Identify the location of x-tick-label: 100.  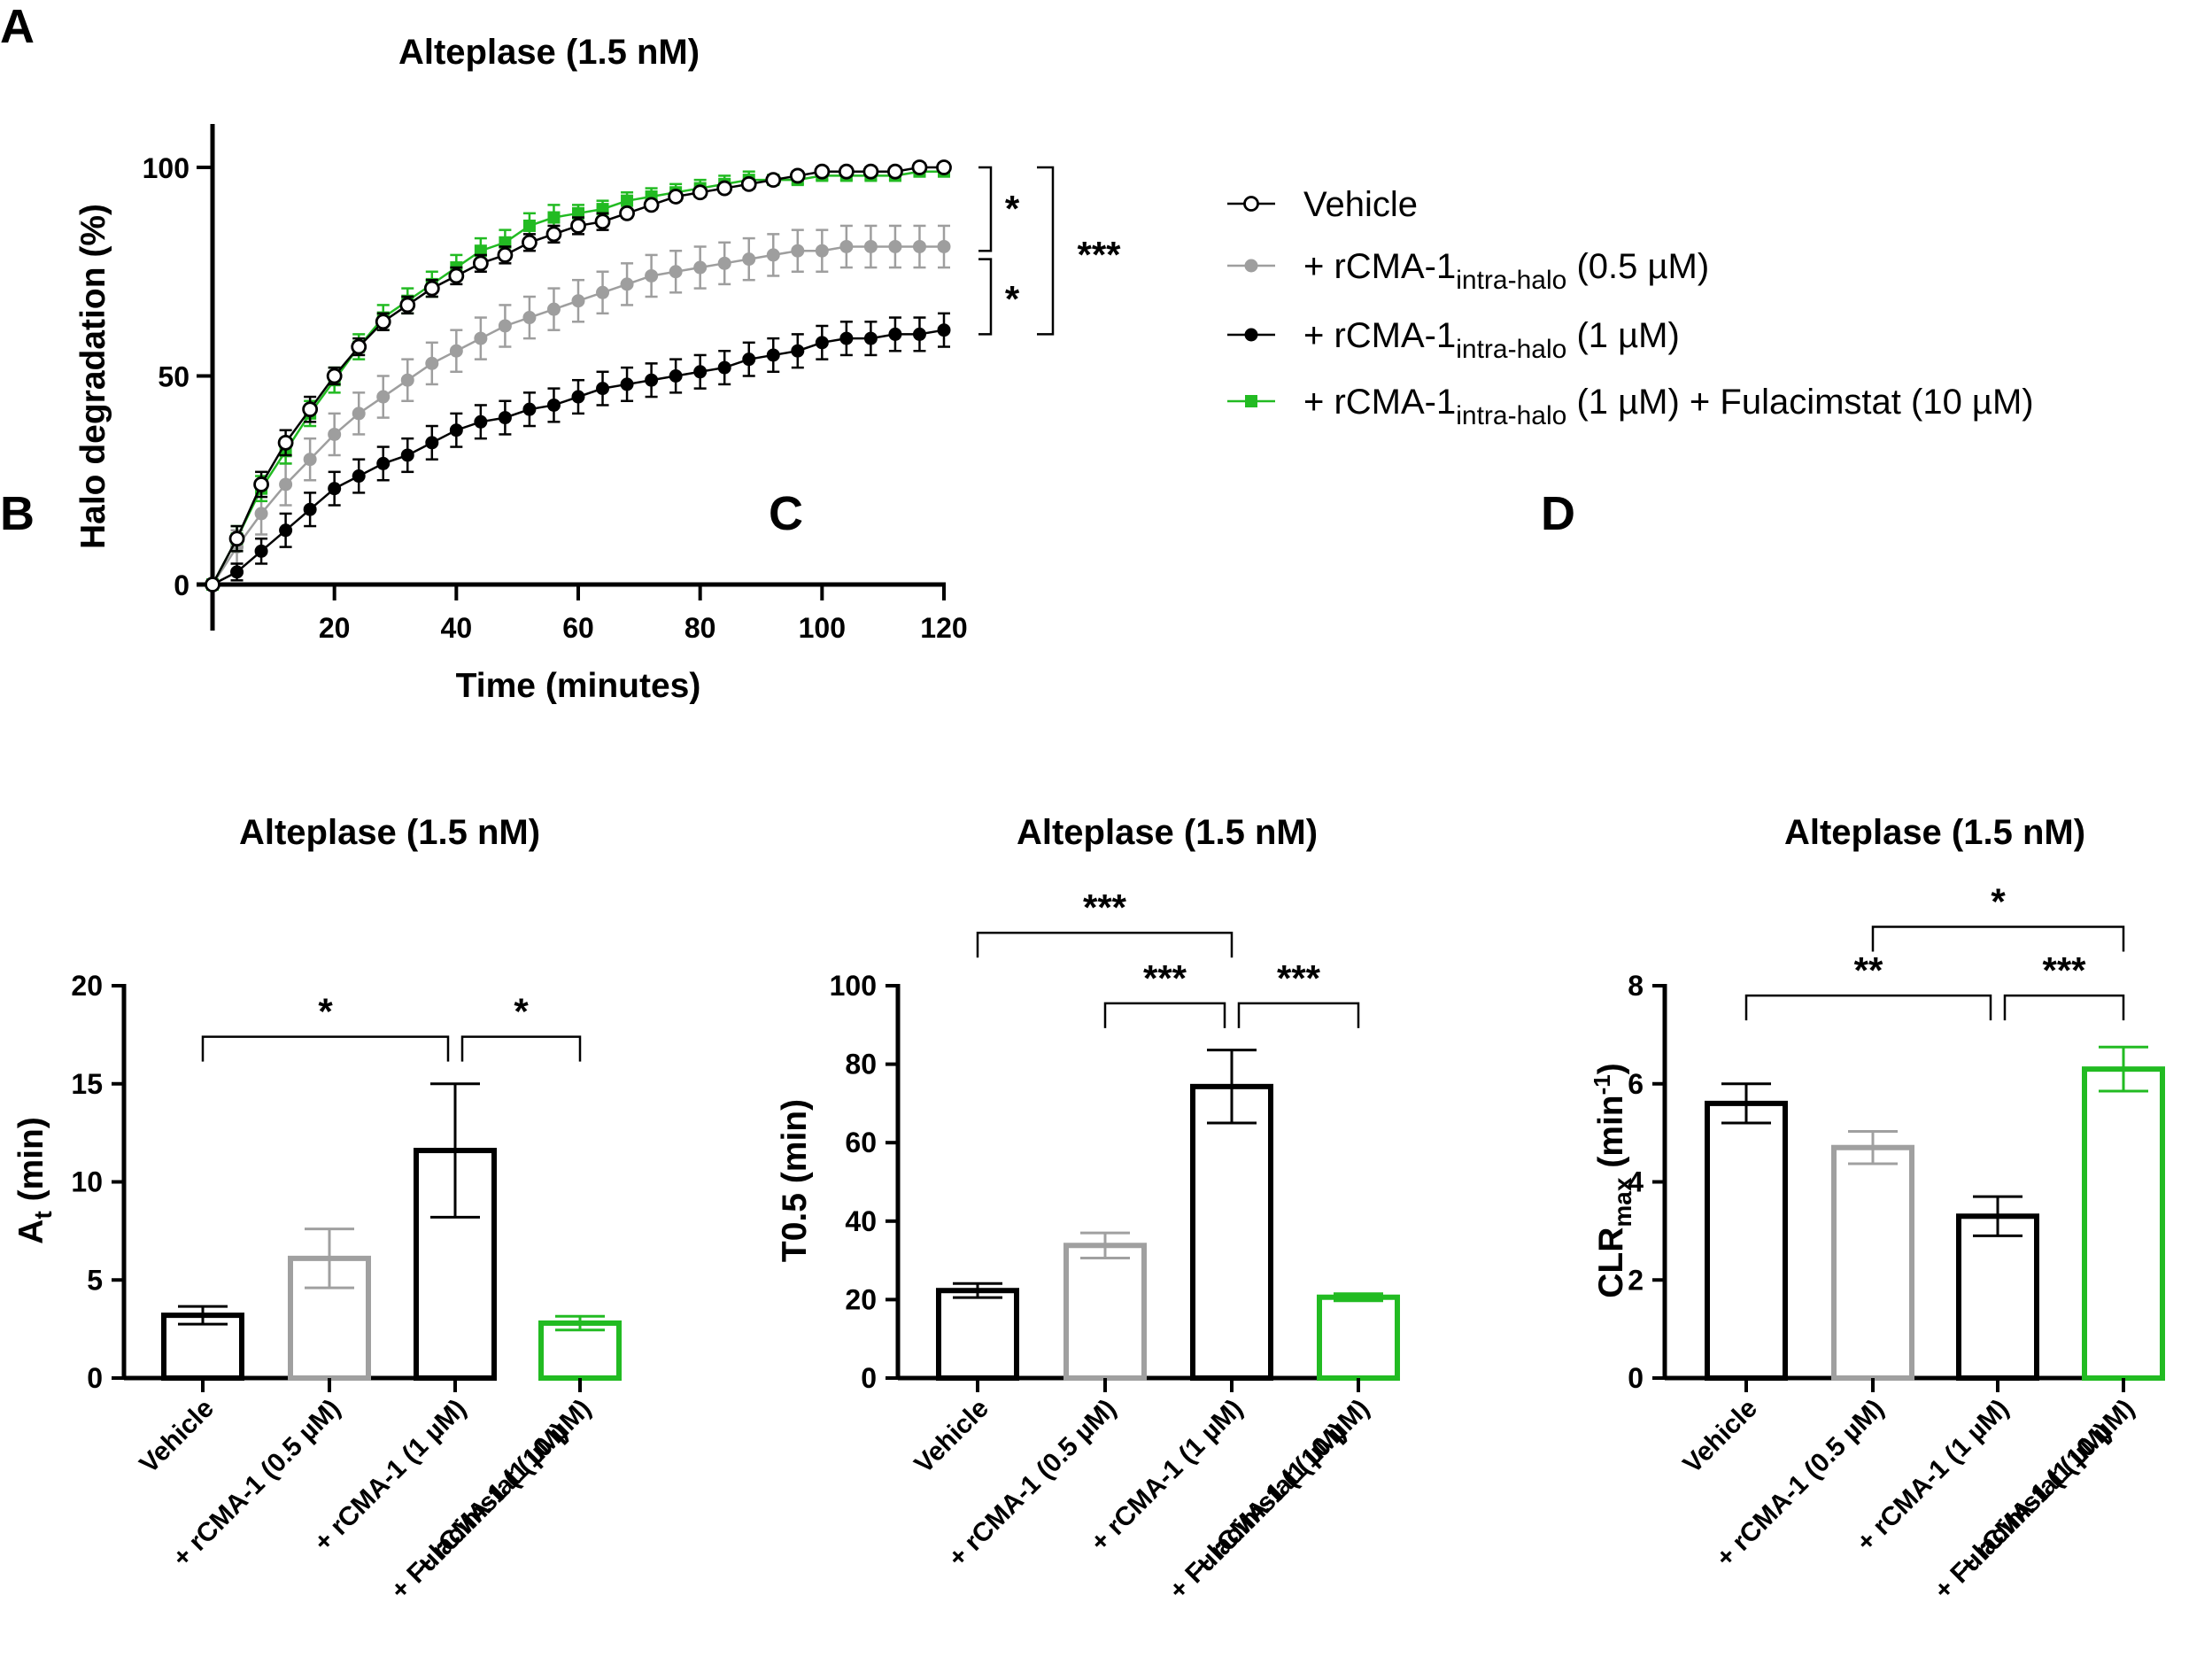
(822, 628).